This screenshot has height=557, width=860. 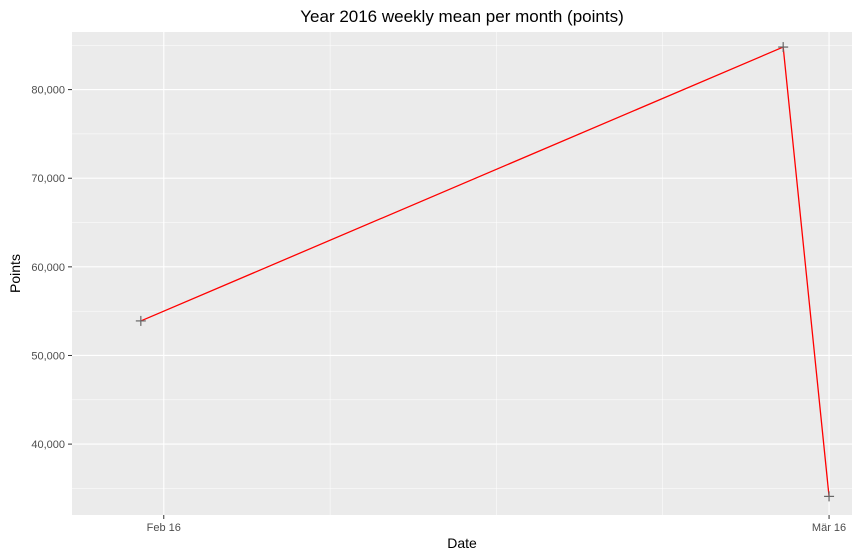 I want to click on chart-title: Year 2016 weekly mean per month (points), so click(x=462, y=16).